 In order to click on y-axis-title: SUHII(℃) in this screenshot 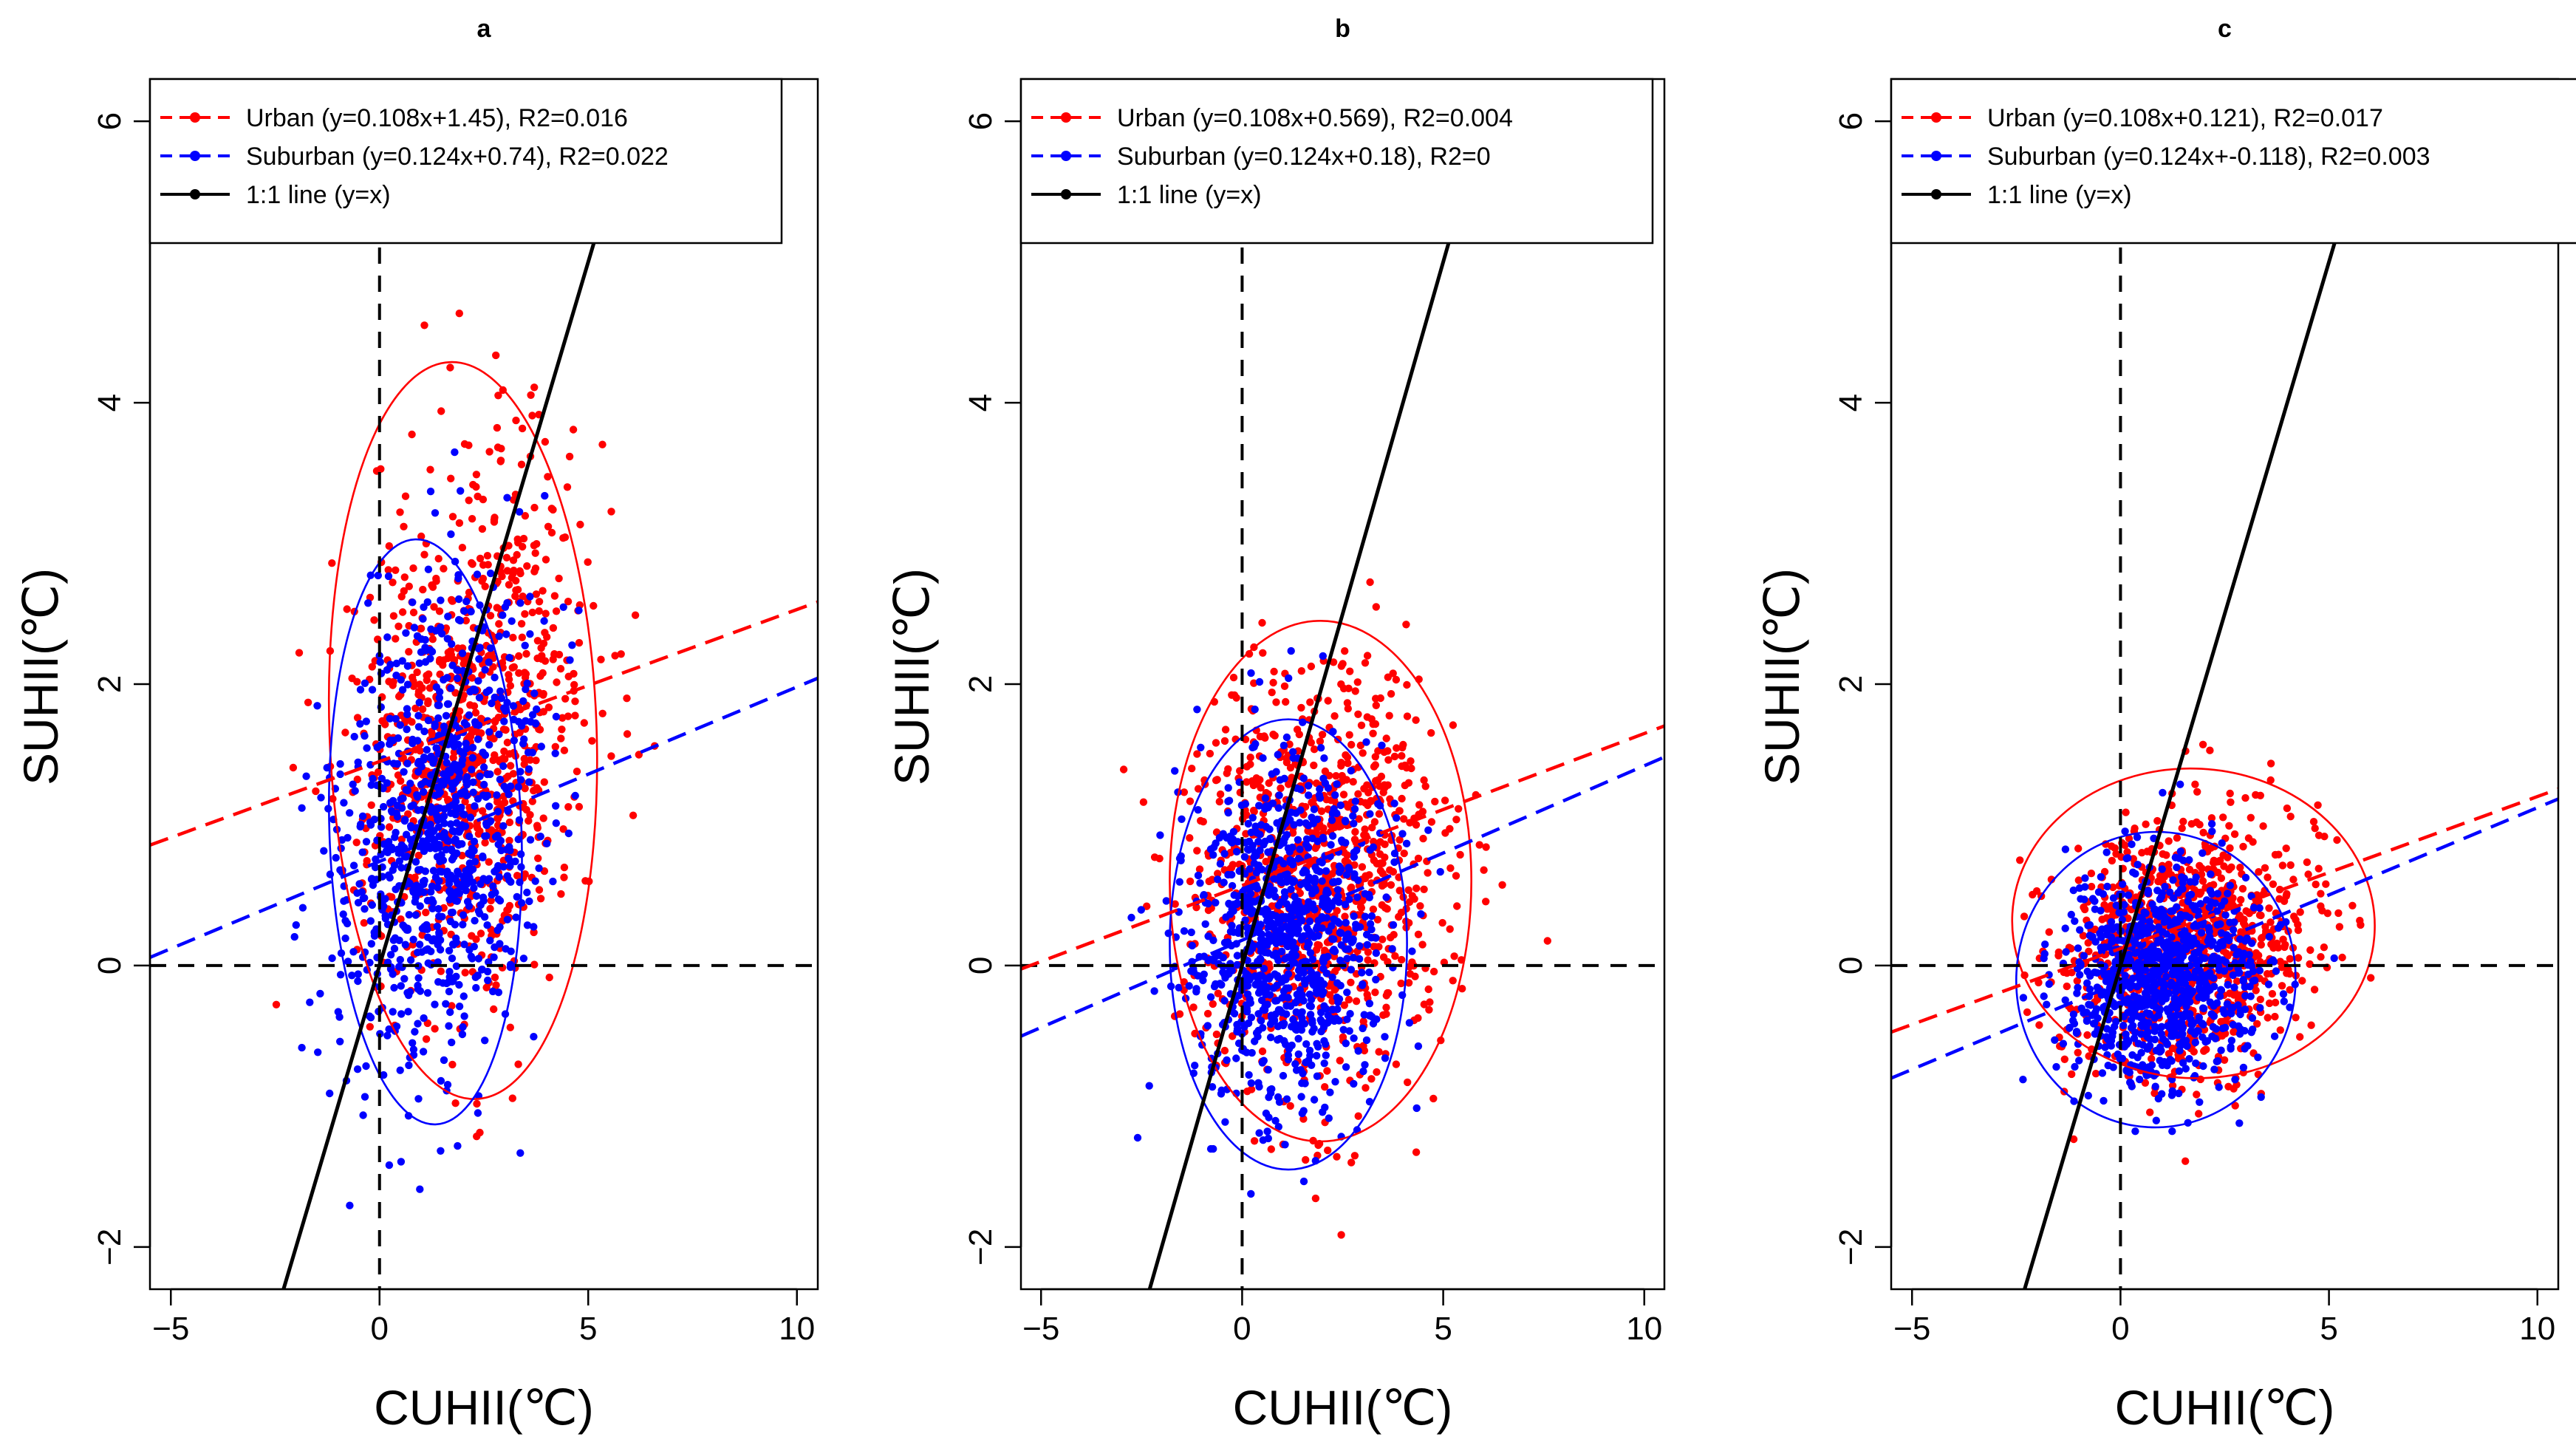, I will do `click(41, 676)`.